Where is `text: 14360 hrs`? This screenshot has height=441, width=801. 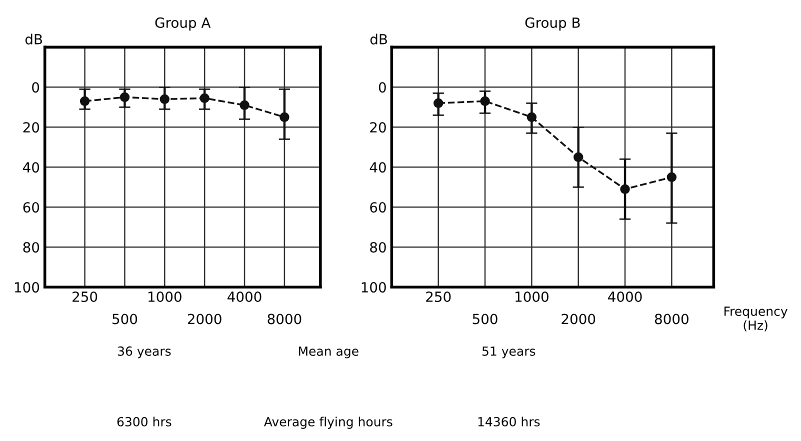 text: 14360 hrs is located at coordinates (509, 421).